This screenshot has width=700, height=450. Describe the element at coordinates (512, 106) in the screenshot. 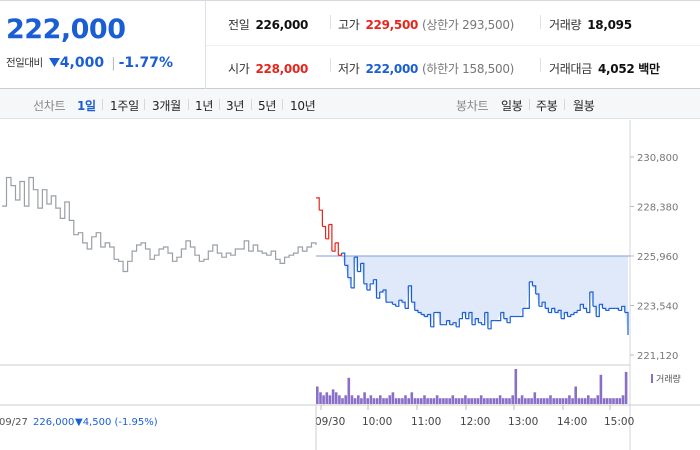

I see `tab-daily: 일봉` at that location.